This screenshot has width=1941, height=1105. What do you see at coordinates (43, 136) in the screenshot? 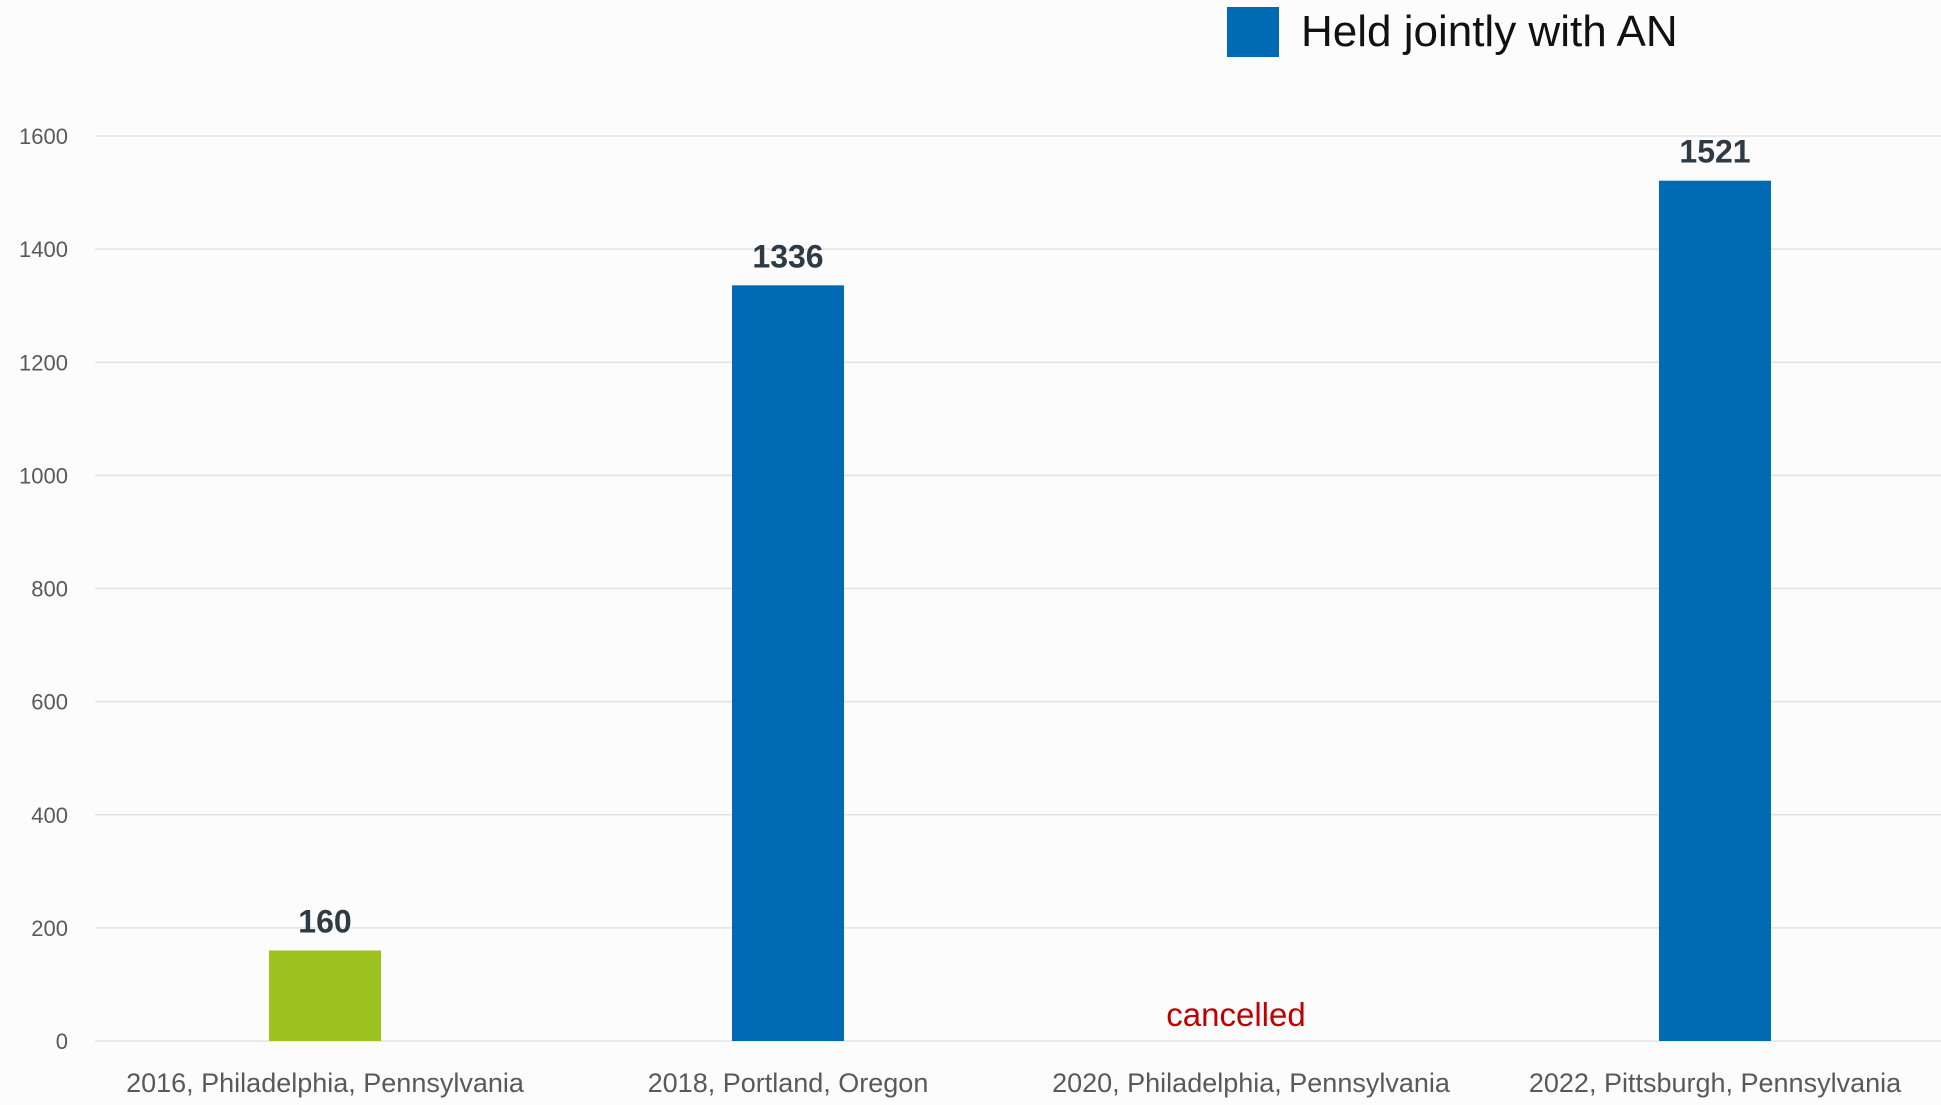
I see `y-tick-label-1600: 1600` at bounding box center [43, 136].